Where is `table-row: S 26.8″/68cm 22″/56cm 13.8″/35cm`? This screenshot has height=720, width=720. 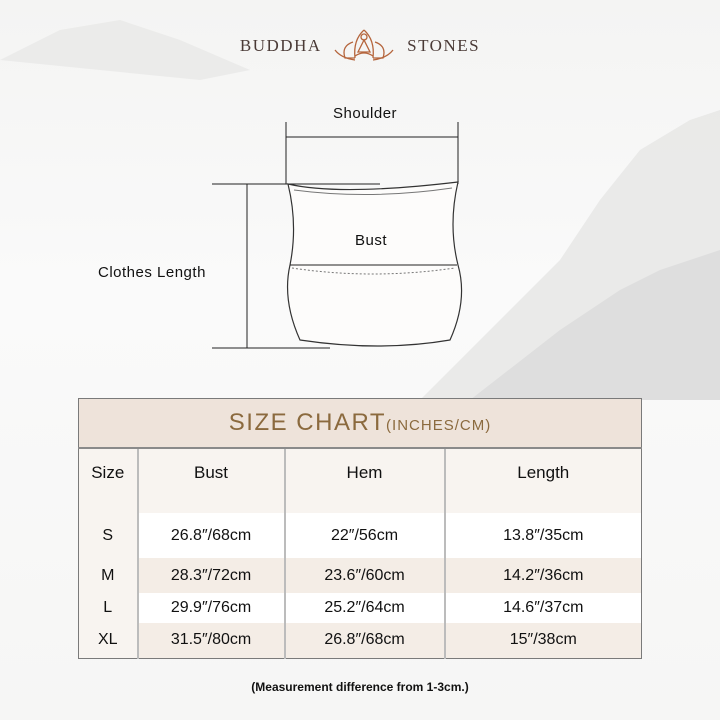
table-row: S 26.8″/68cm 22″/56cm 13.8″/35cm is located at coordinates (360, 535).